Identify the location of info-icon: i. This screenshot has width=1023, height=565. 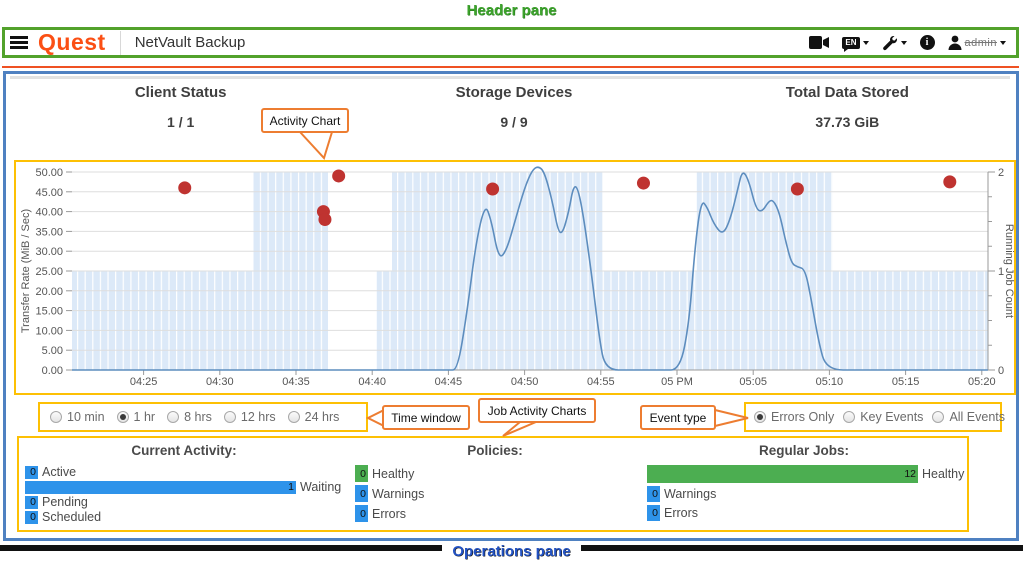
(927, 42).